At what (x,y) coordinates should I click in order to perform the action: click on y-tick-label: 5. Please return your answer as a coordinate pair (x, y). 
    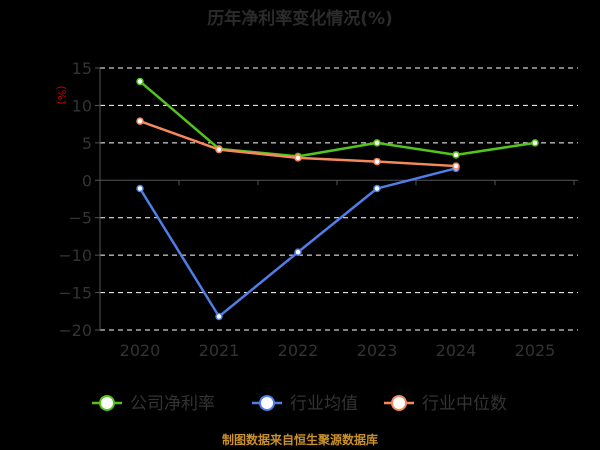
    Looking at the image, I should click on (87, 143).